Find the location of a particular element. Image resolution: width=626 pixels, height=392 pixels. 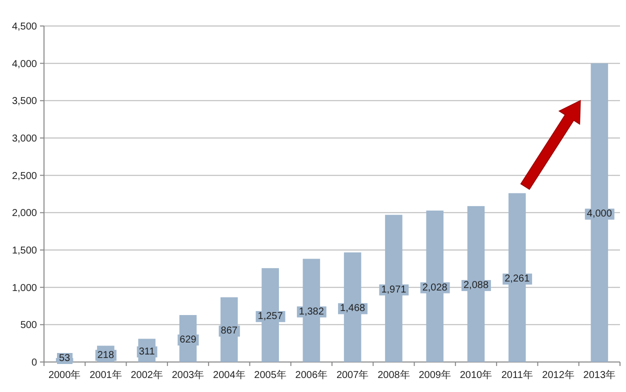

data-label: 2,261 is located at coordinates (517, 279).